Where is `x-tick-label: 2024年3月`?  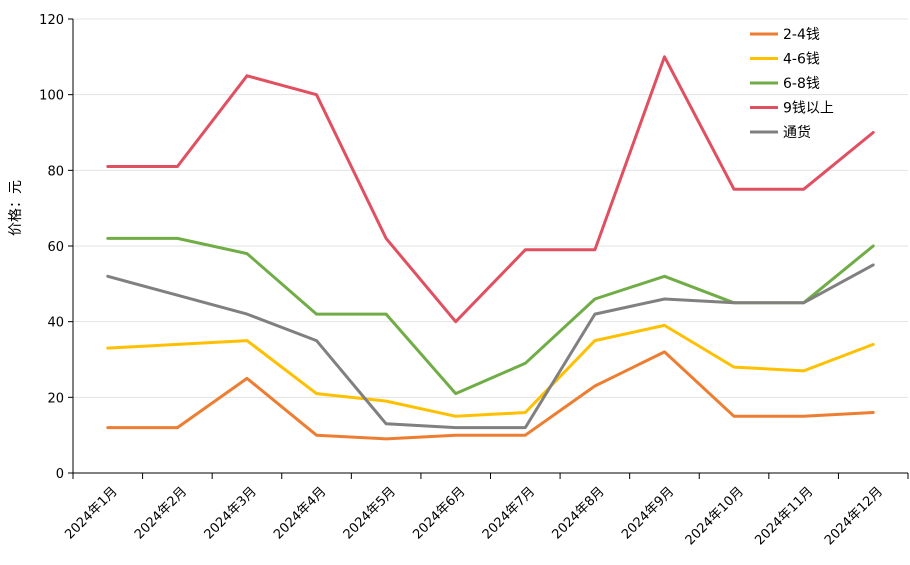
x-tick-label: 2024年3月 is located at coordinates (231, 513).